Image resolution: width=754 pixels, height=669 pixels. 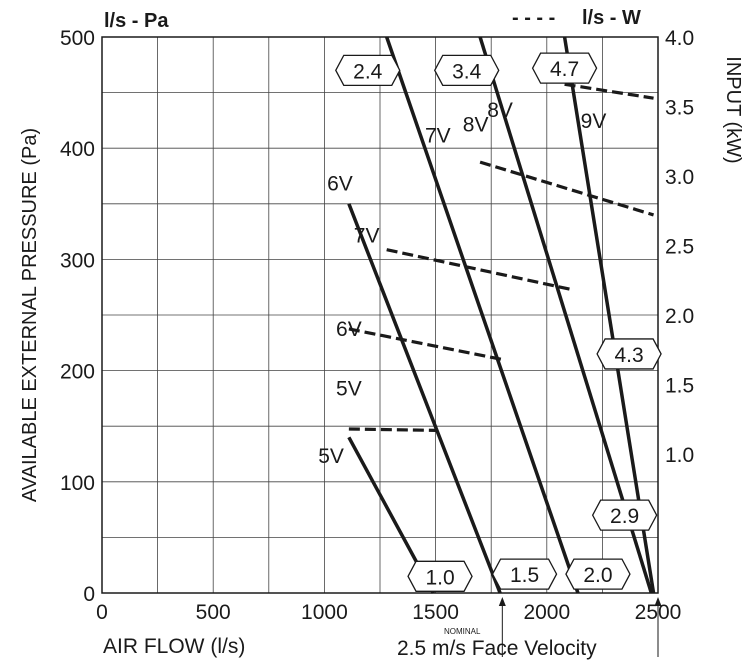 I want to click on reference-arrows, so click(x=580, y=627).